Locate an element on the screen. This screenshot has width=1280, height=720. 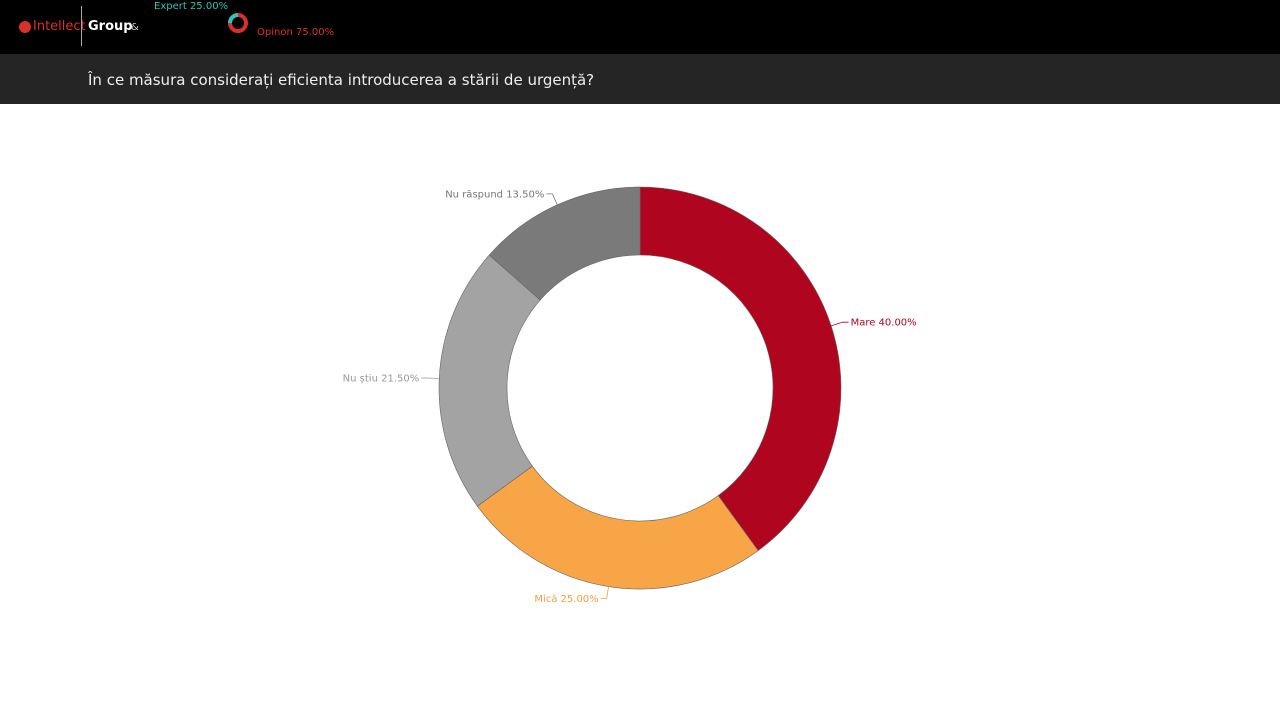
mini-donut-chart is located at coordinates (238, 23).